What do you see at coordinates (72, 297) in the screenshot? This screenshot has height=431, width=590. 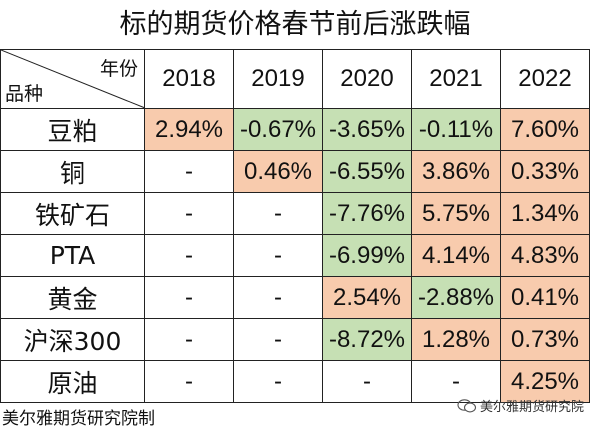 I see `item-name: 黄金` at bounding box center [72, 297].